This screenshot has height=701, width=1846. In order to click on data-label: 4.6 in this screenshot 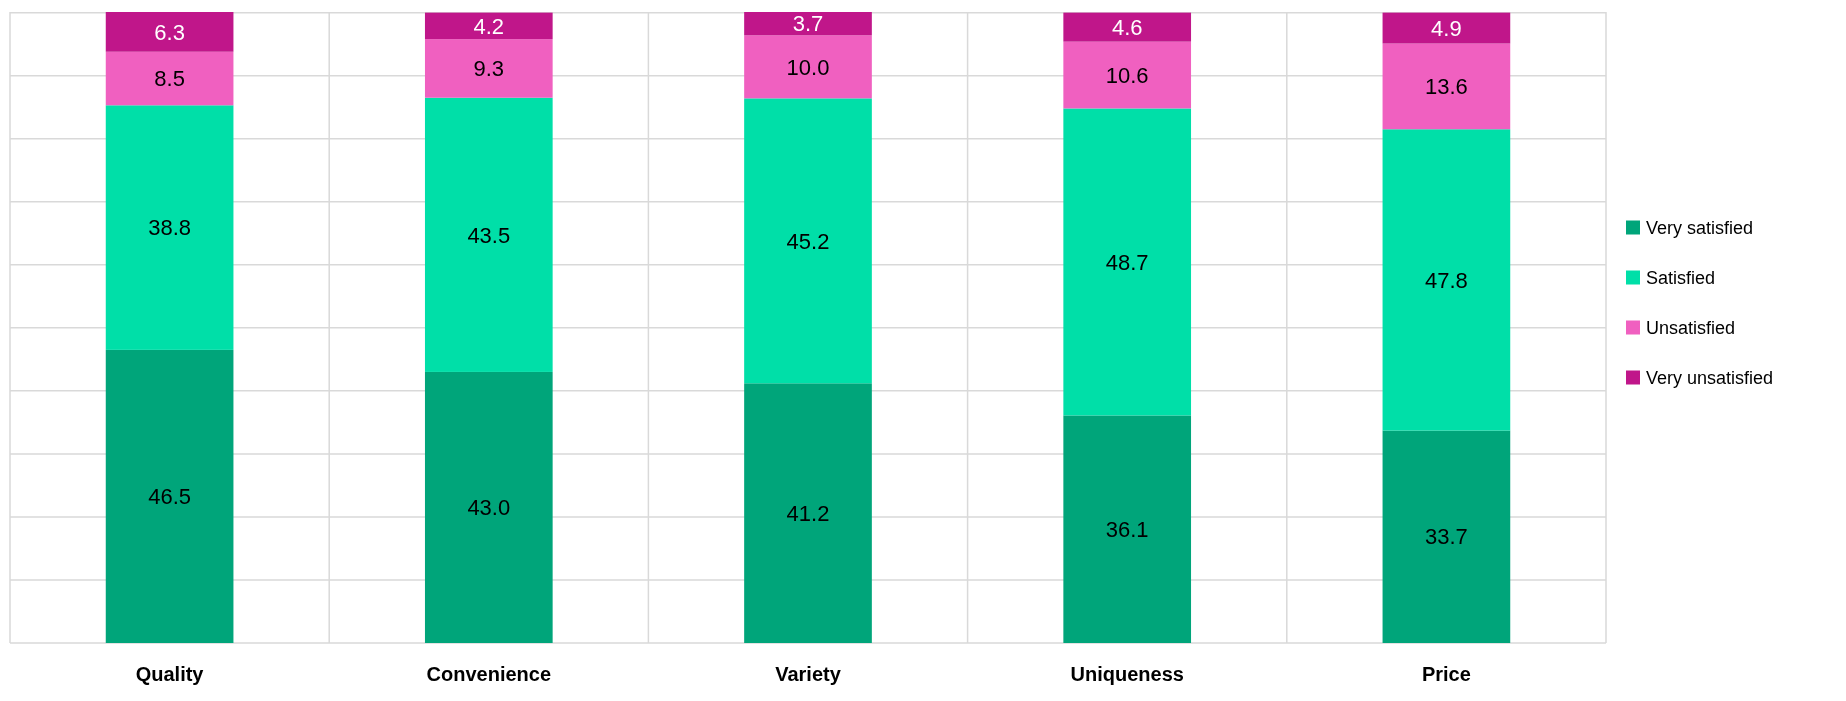, I will do `click(1127, 27)`.